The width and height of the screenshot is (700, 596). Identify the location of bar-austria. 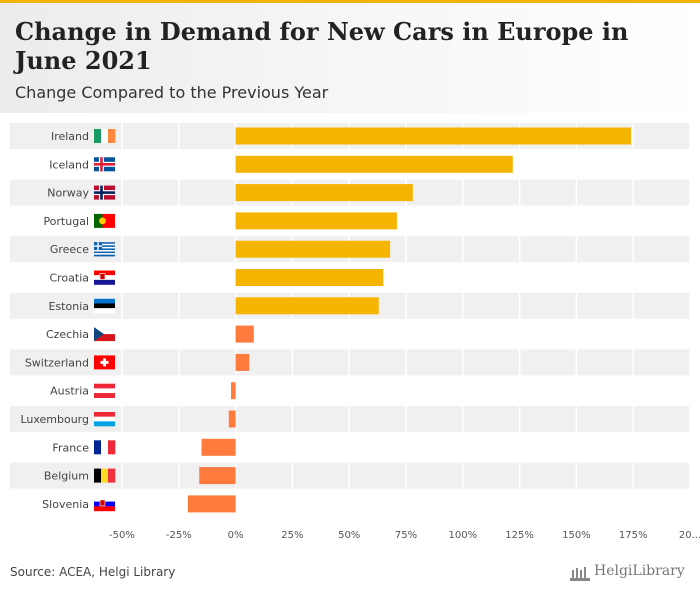
(233, 391).